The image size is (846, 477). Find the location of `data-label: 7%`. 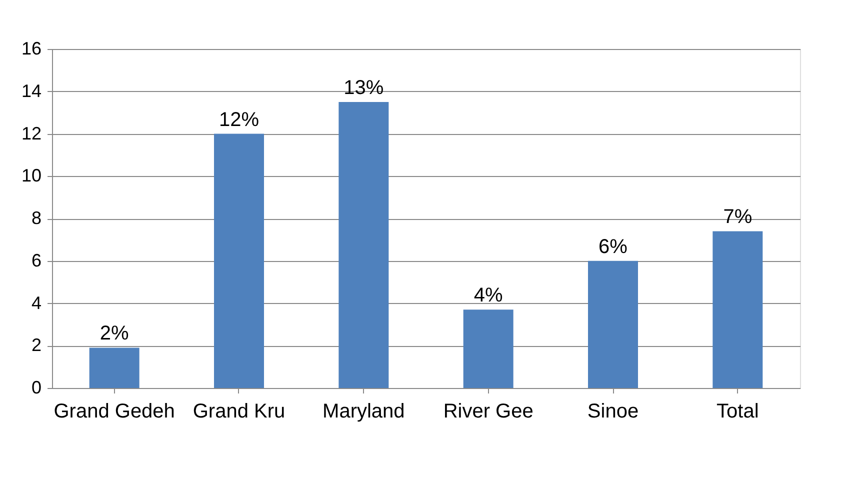

data-label: 7% is located at coordinates (737, 217).